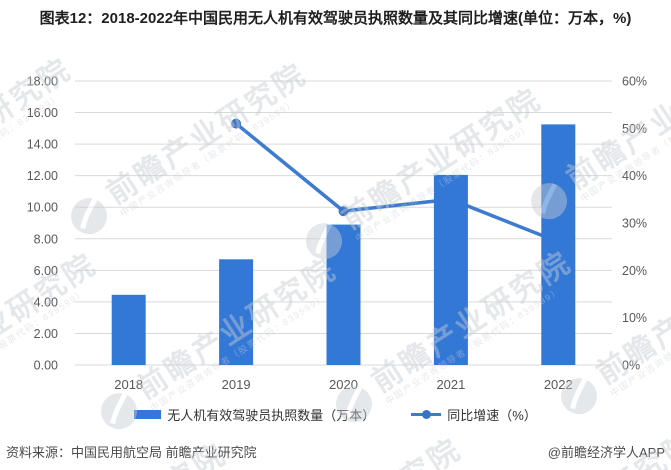 This screenshot has width=671, height=470. What do you see at coordinates (42, 145) in the screenshot?
I see `left-axis-tick: 14.00` at bounding box center [42, 145].